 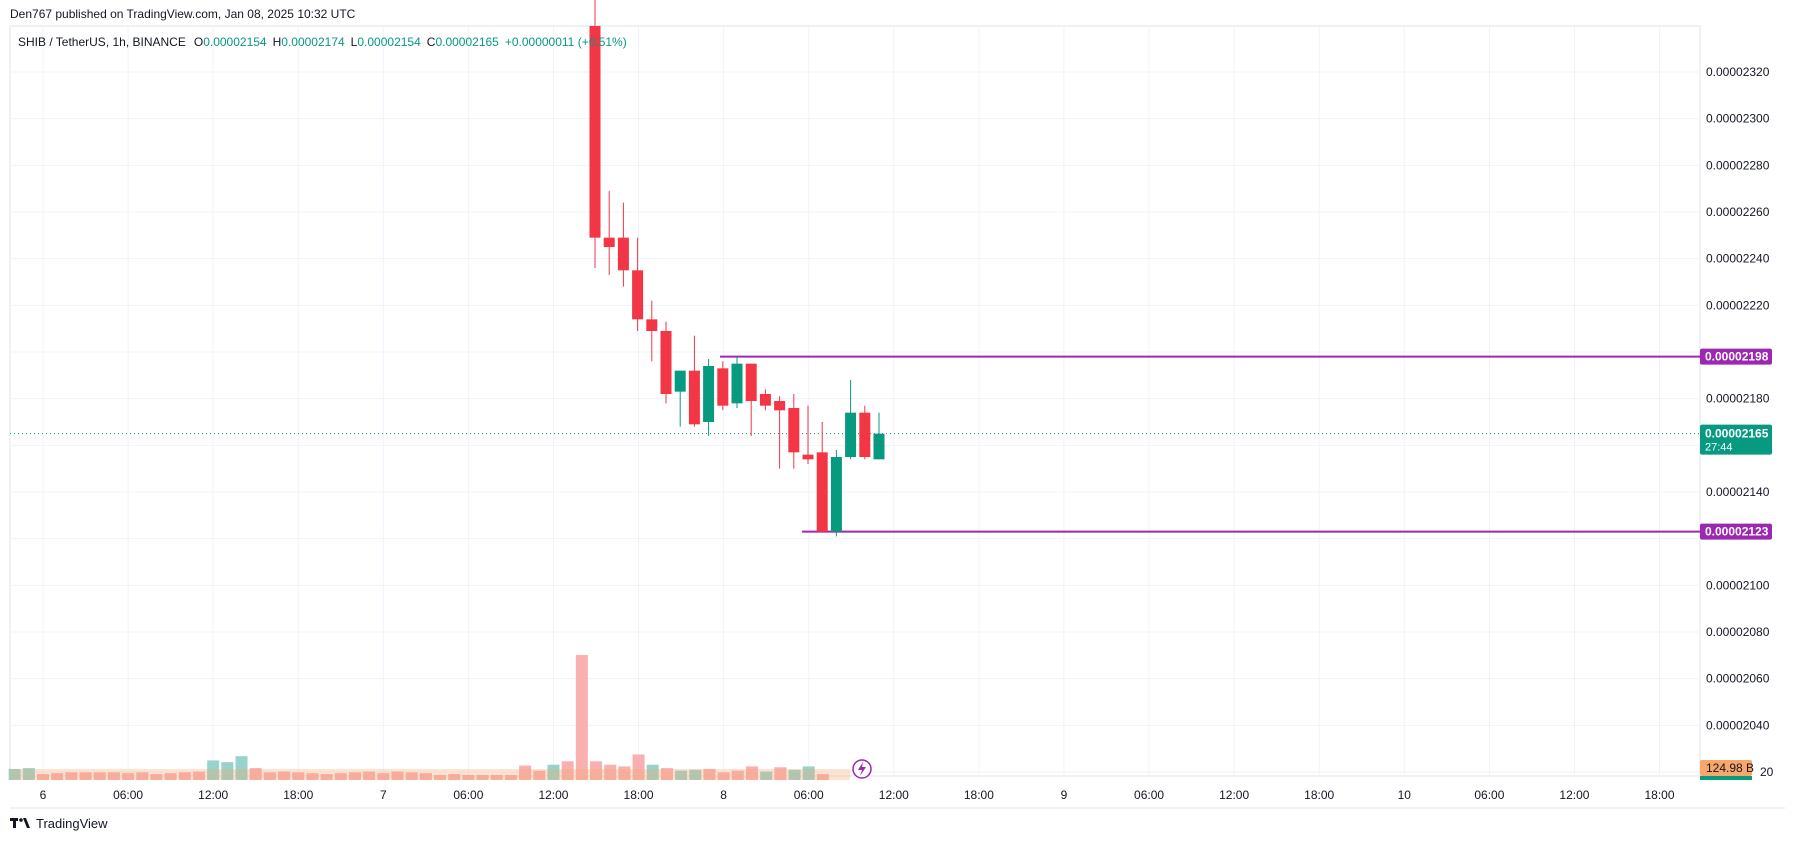 What do you see at coordinates (467, 42) in the screenshot?
I see `close-value: 0.00002165` at bounding box center [467, 42].